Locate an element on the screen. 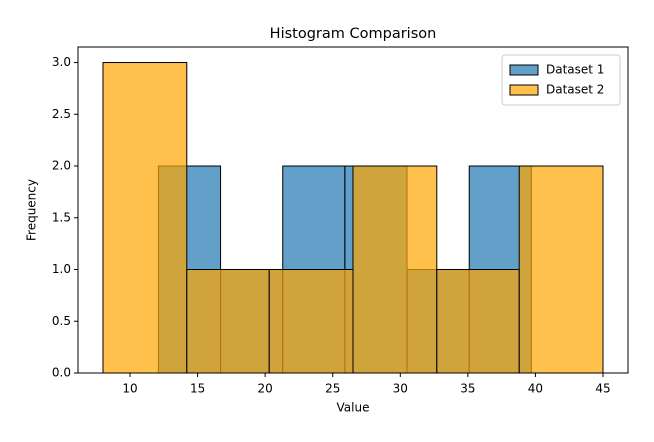 This screenshot has width=654, height=442. x-axis-label: Value is located at coordinates (353, 408).